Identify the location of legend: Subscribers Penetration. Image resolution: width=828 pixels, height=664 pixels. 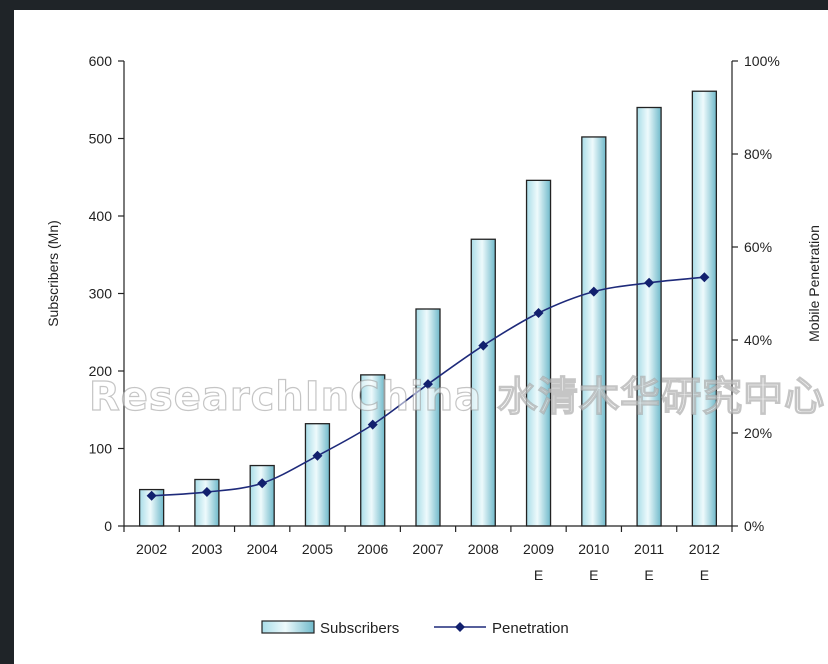
(415, 628).